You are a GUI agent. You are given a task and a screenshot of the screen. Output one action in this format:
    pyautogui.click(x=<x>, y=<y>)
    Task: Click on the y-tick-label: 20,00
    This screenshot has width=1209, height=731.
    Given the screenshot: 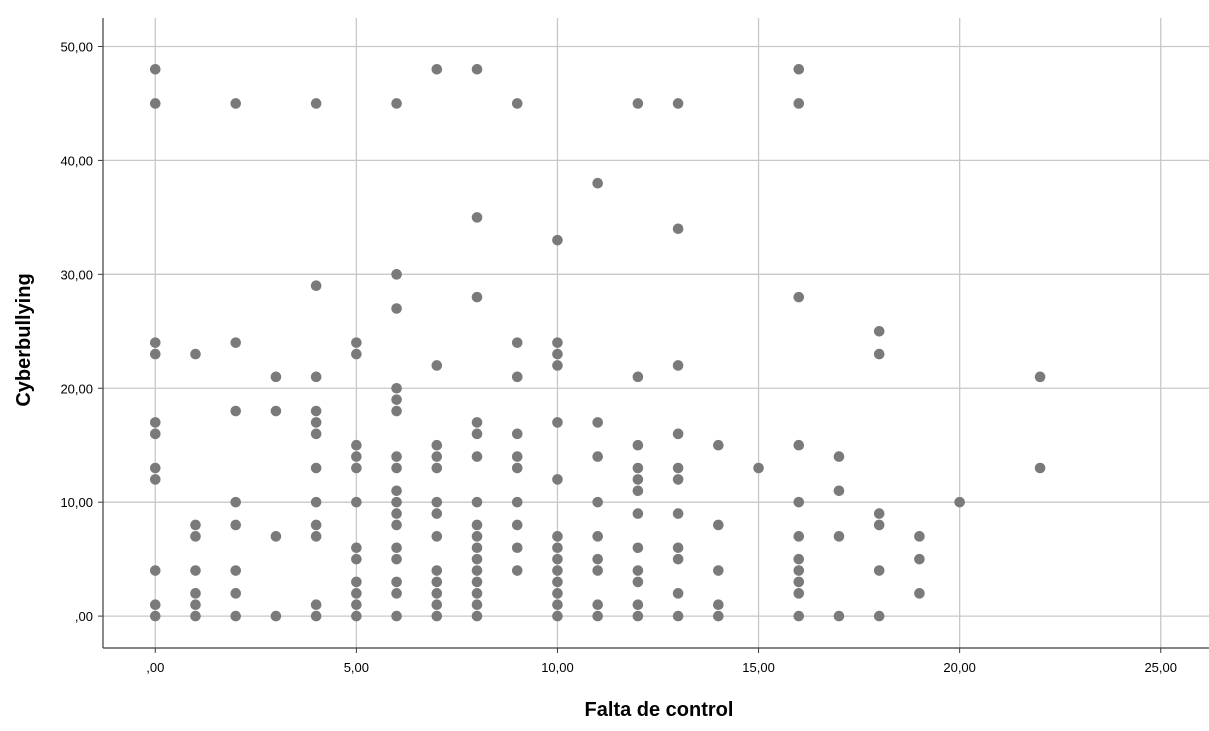 What is the action you would take?
    pyautogui.click(x=76, y=388)
    